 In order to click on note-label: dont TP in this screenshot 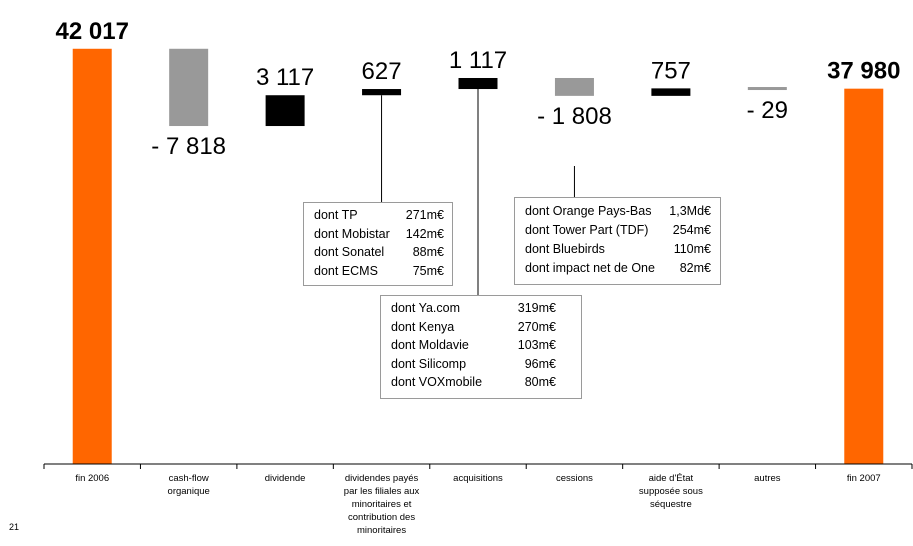, I will do `click(336, 215)`.